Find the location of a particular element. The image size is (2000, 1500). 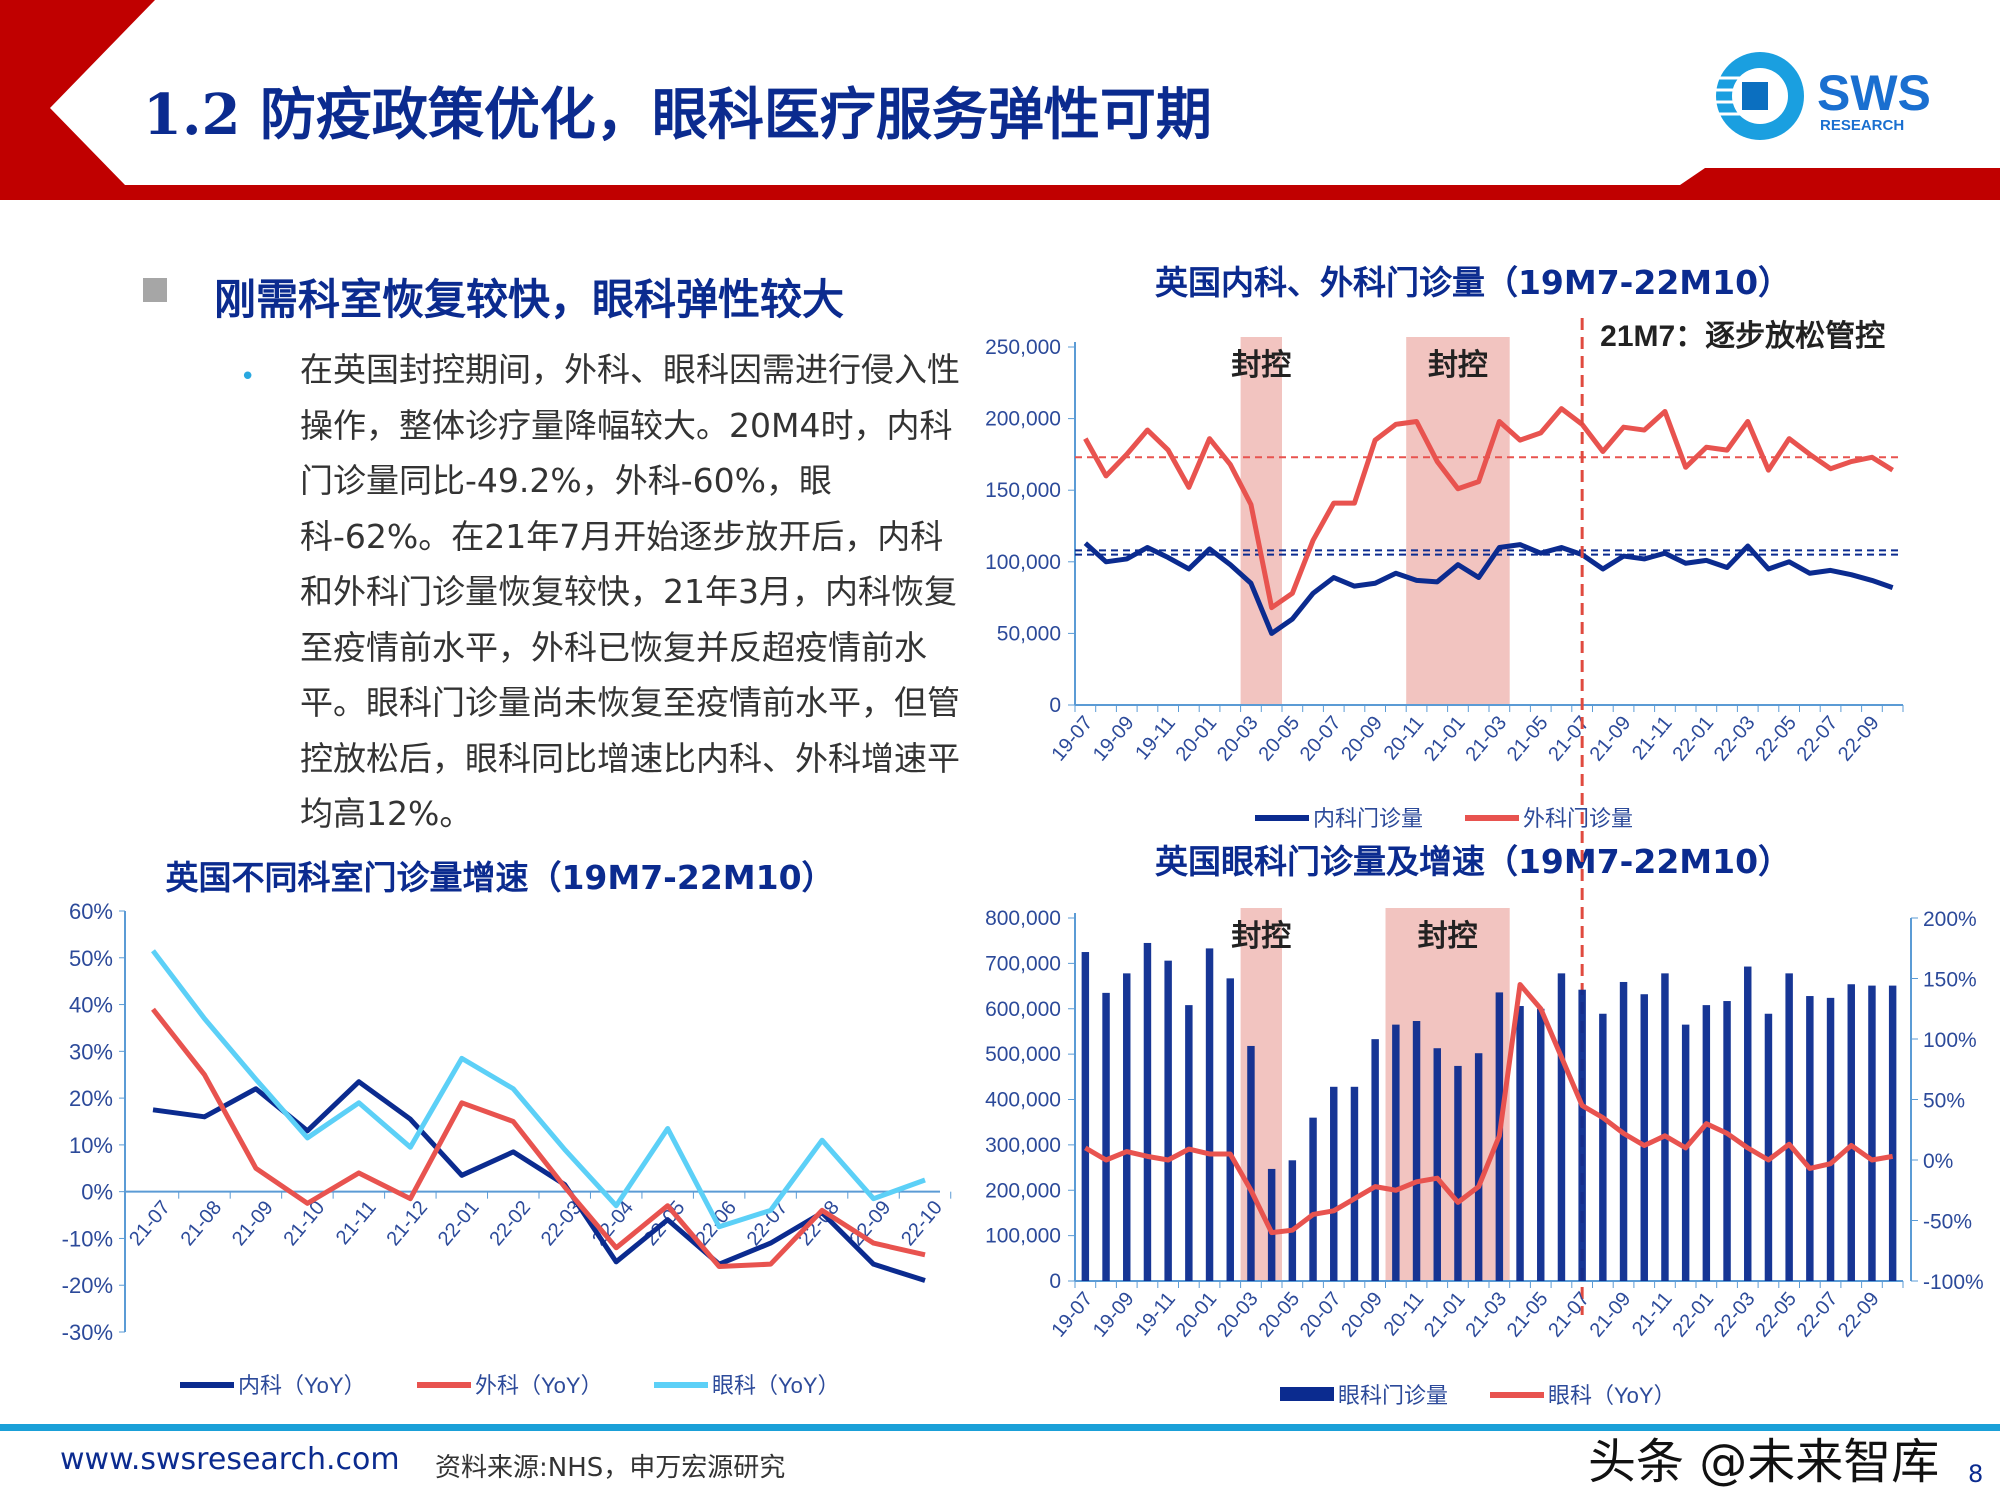

header-red-band is located at coordinates (1000, 100).